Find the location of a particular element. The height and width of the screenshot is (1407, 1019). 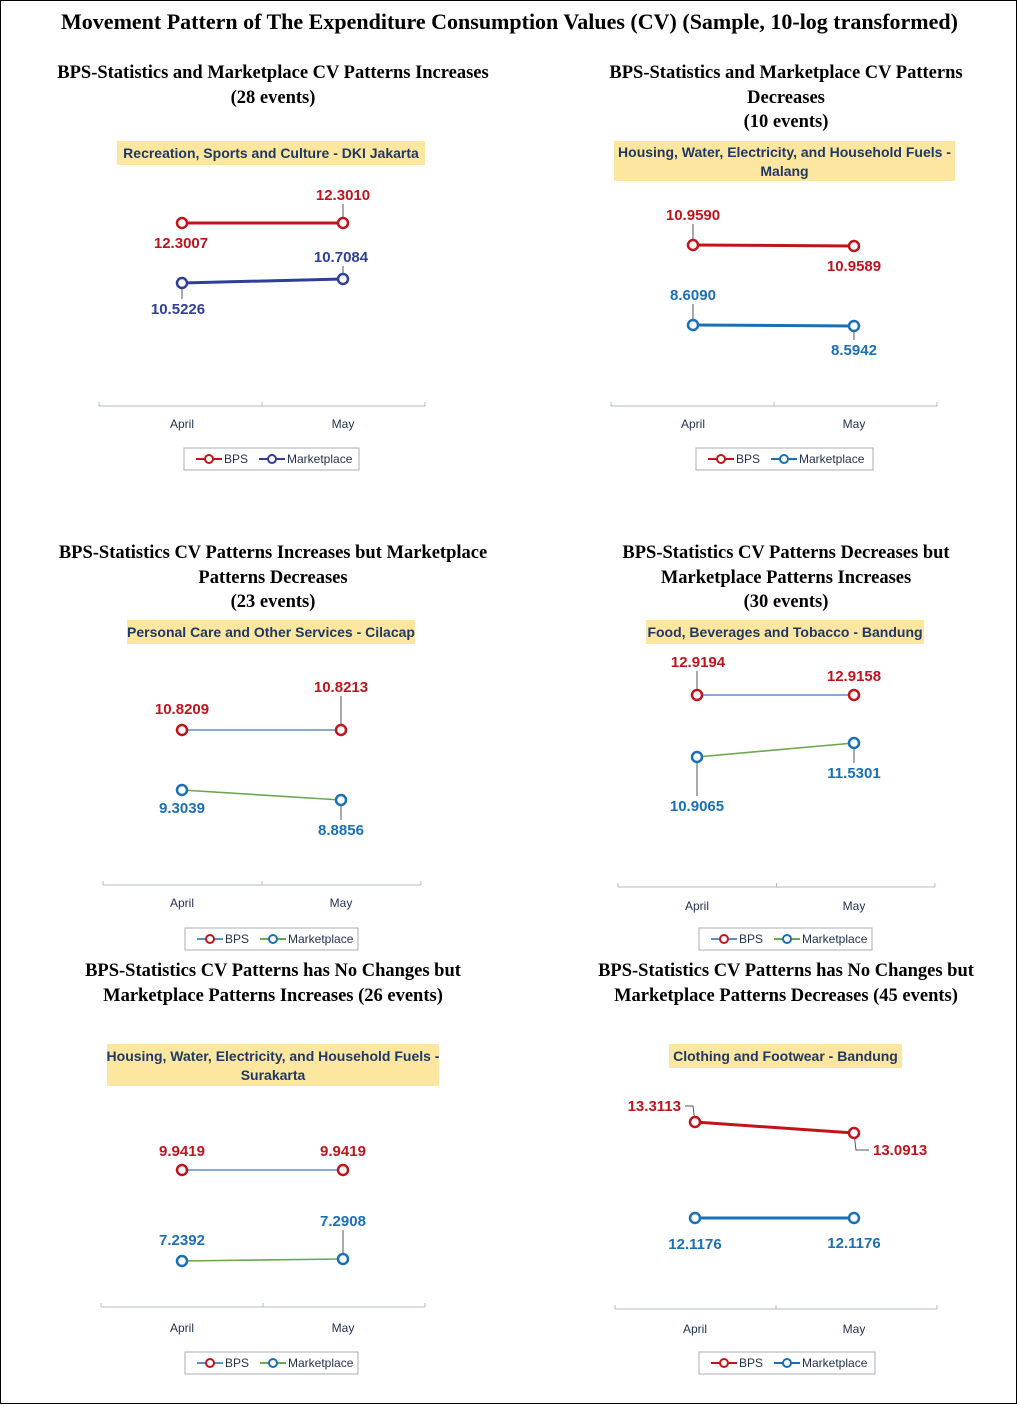

marketplace-data-label: 9.3039 is located at coordinates (182, 808).